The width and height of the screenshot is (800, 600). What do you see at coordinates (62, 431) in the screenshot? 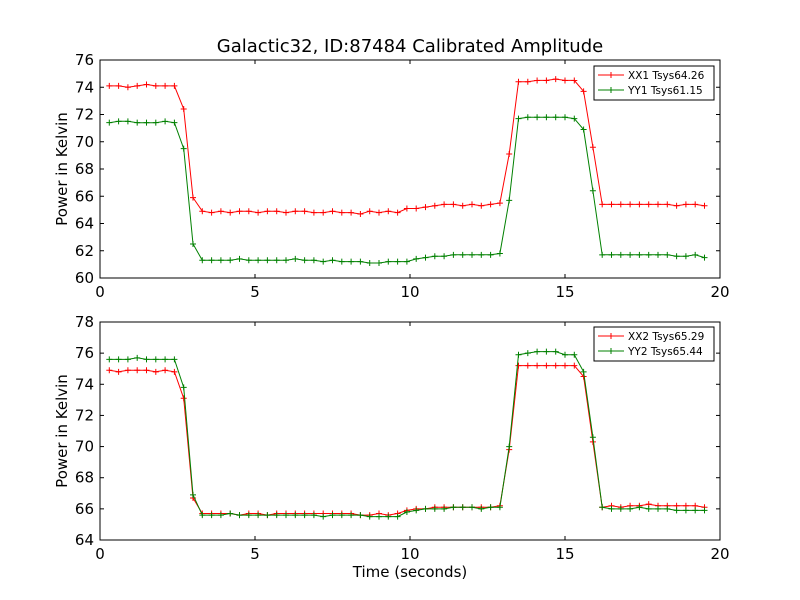
I see `y-axis-label: Power in Kelvin` at bounding box center [62, 431].